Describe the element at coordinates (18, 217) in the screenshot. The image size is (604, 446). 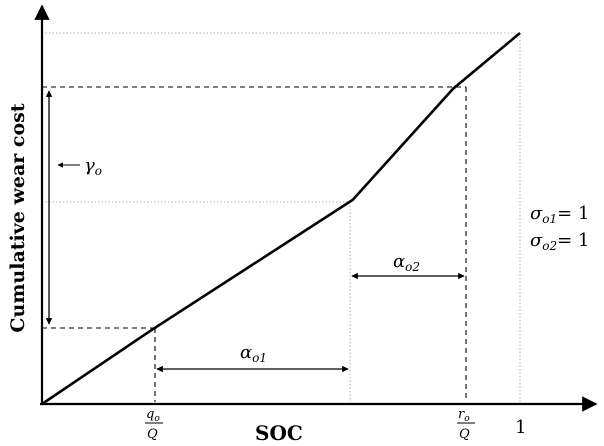
I see `y-axis-label: Cumulative wear cost` at that location.